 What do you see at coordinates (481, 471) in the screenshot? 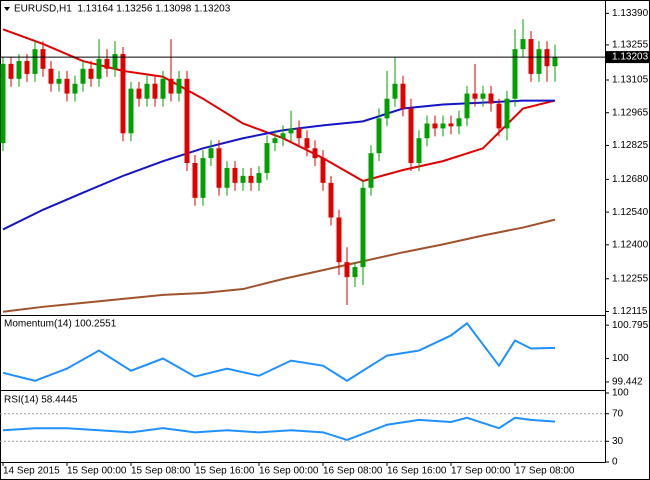
I see `x-tick-label: 17 Sep 00:00` at bounding box center [481, 471].